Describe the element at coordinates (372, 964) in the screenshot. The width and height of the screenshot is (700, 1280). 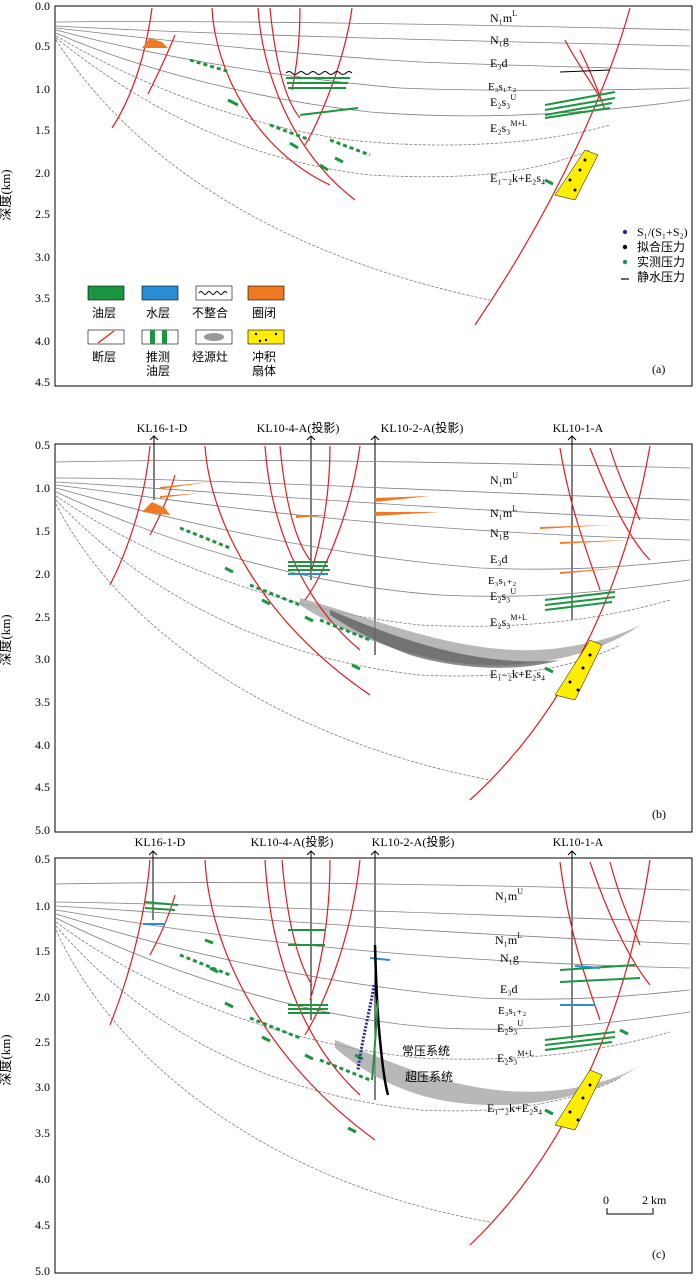
I see `panel-c-water-layers` at that location.